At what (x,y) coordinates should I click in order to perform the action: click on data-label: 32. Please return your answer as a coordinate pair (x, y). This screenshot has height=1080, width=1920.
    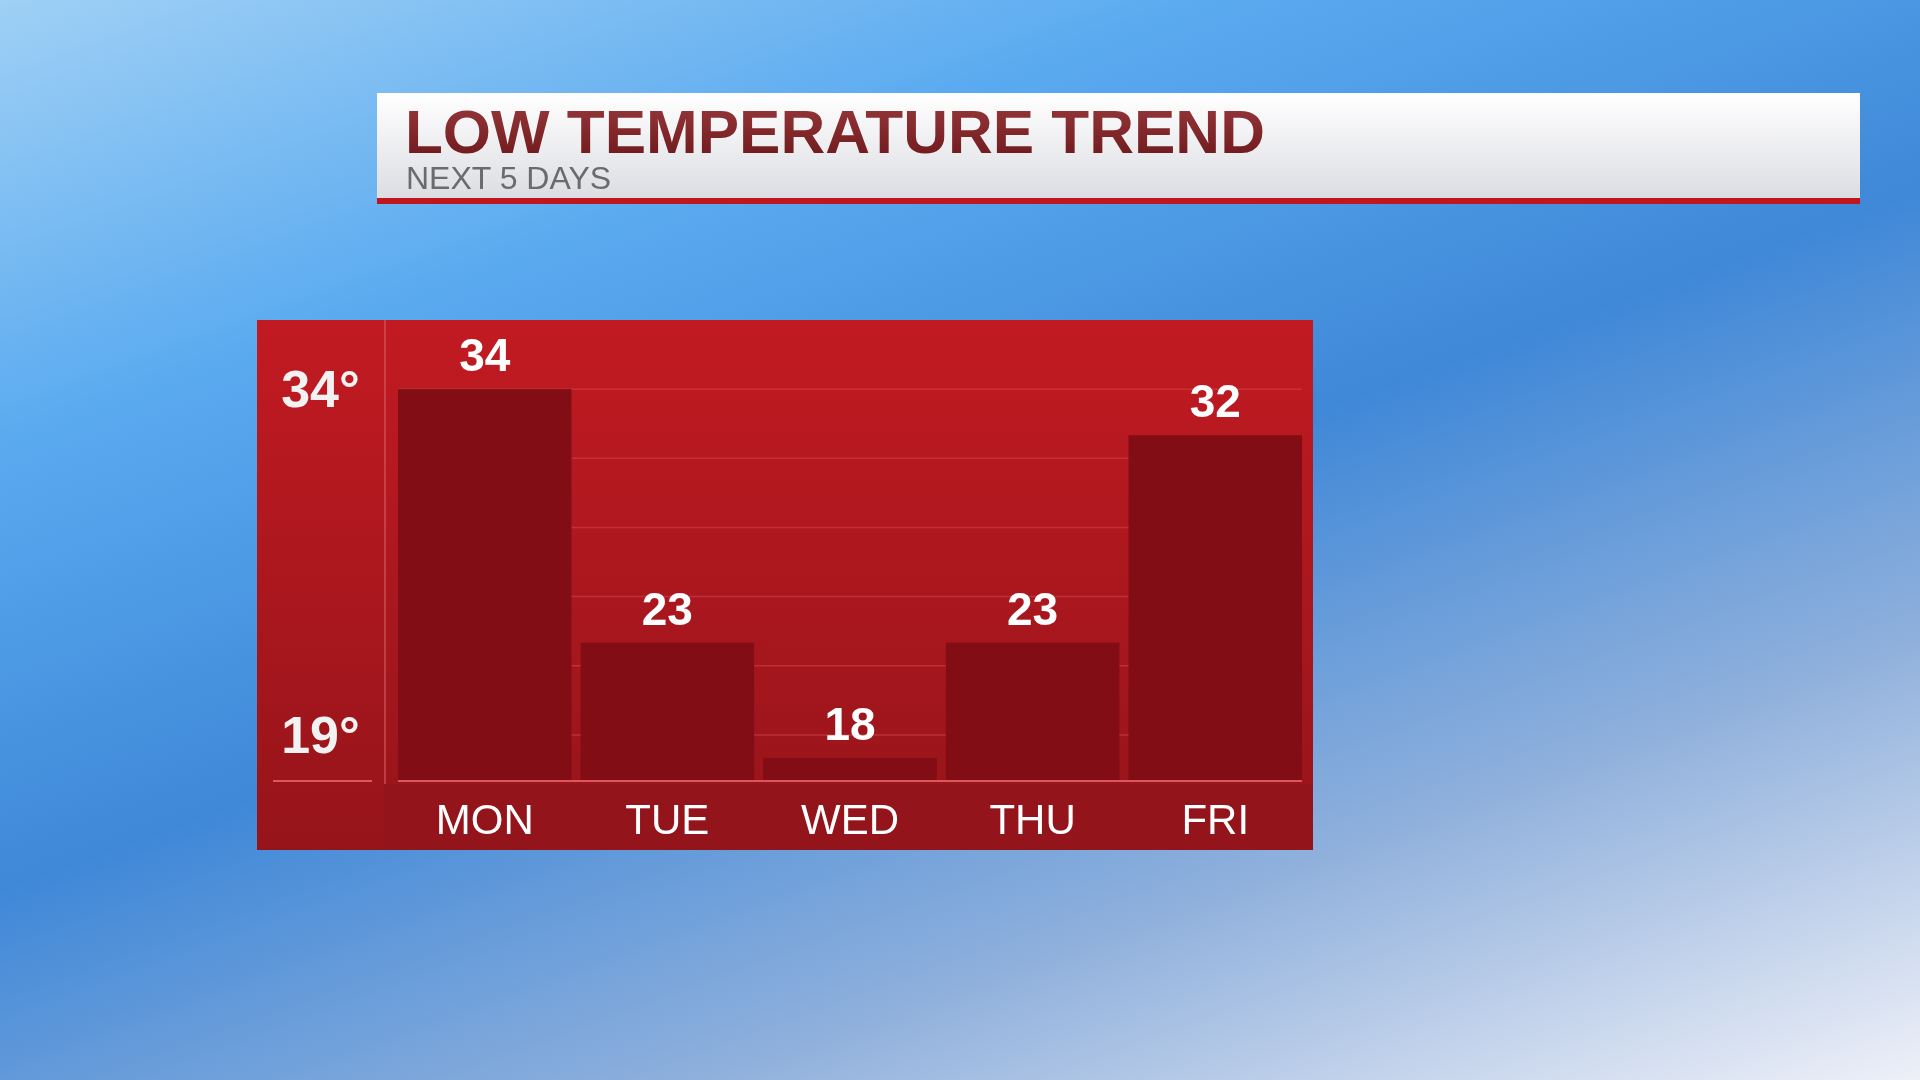
    Looking at the image, I should click on (1215, 401).